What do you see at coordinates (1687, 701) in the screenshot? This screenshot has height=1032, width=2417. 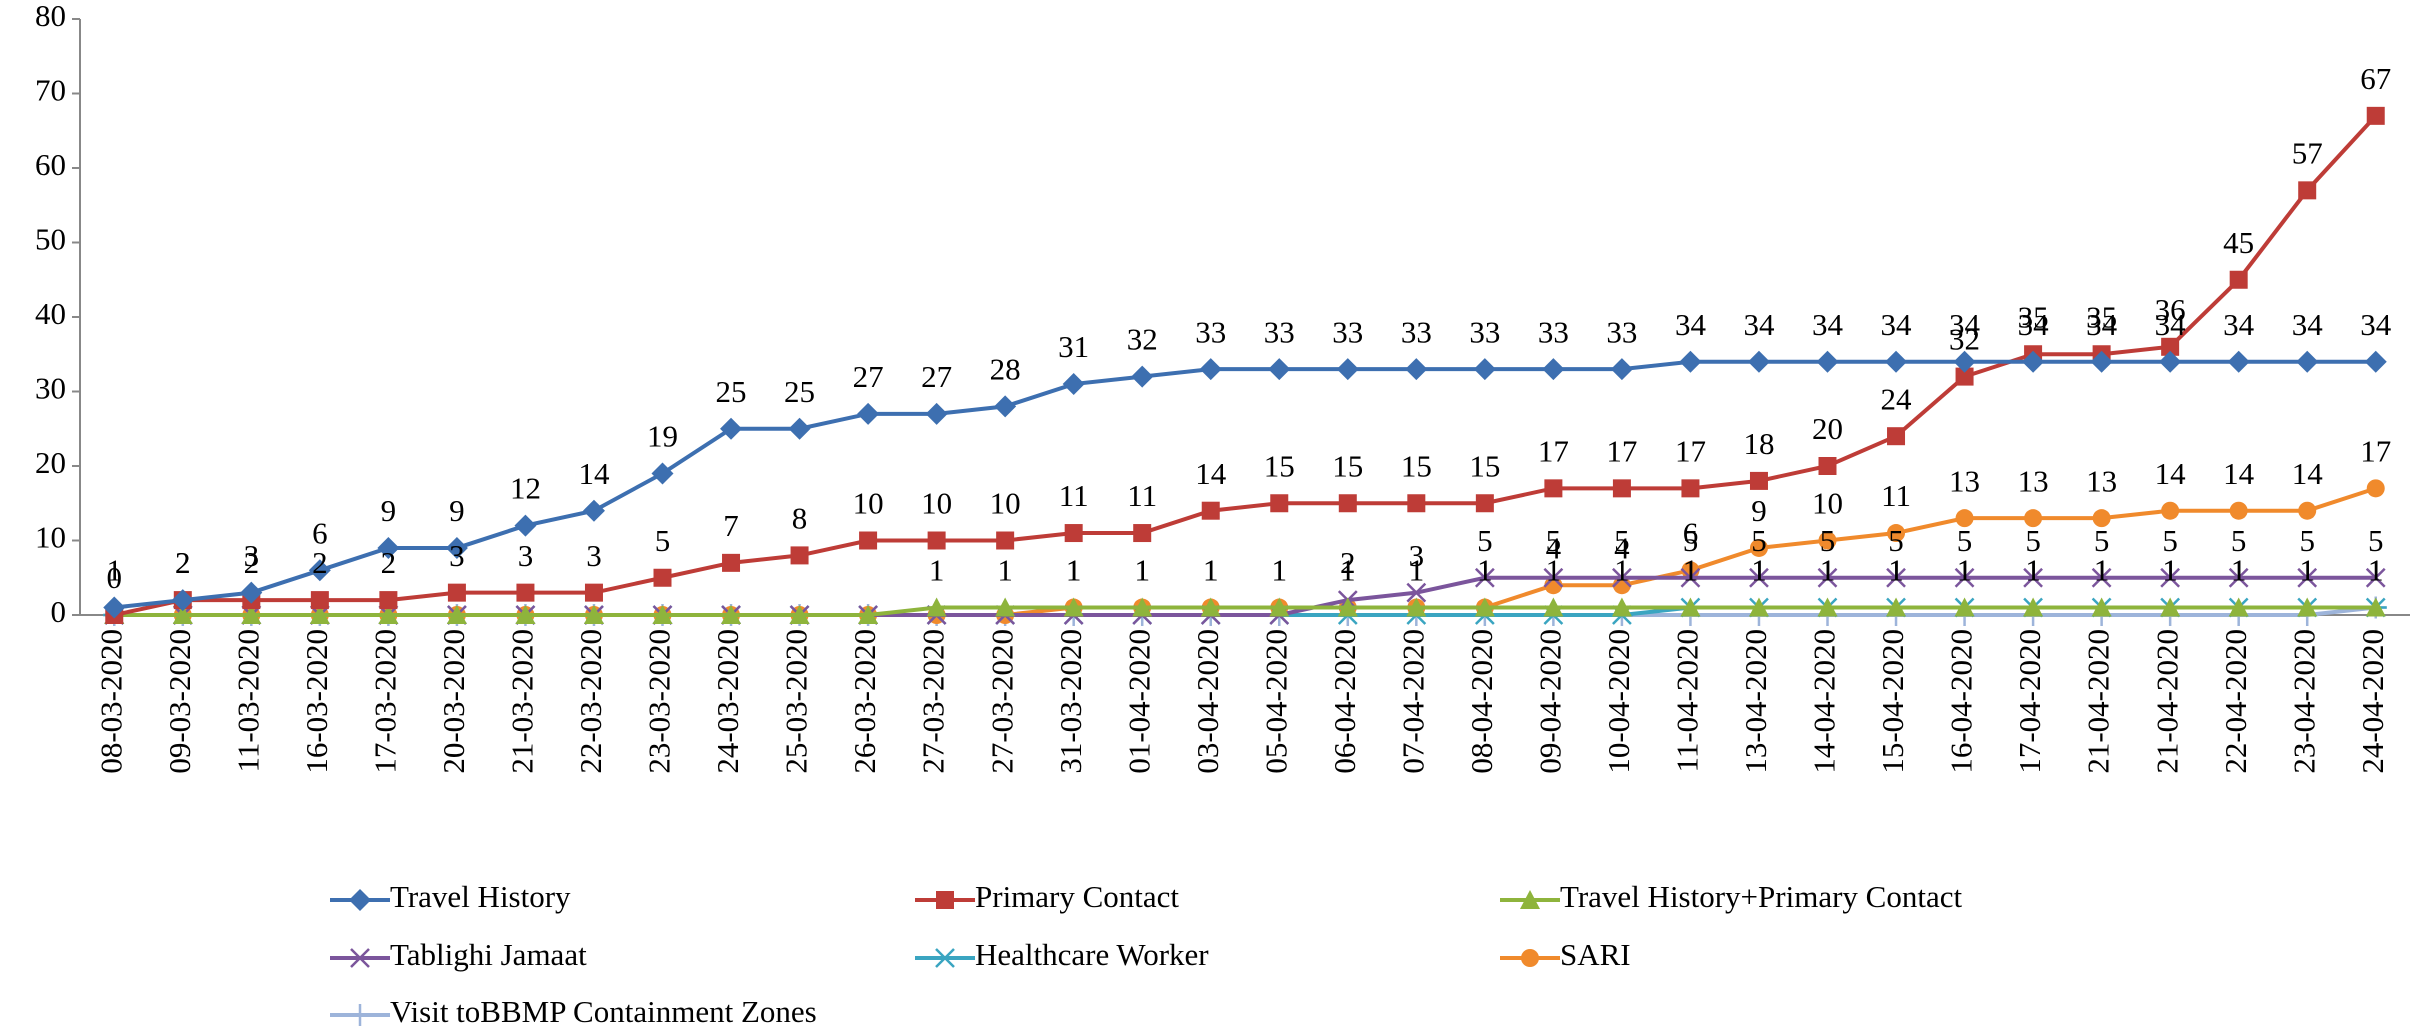 I see `x-tick-label: 11-04-2020` at bounding box center [1687, 701].